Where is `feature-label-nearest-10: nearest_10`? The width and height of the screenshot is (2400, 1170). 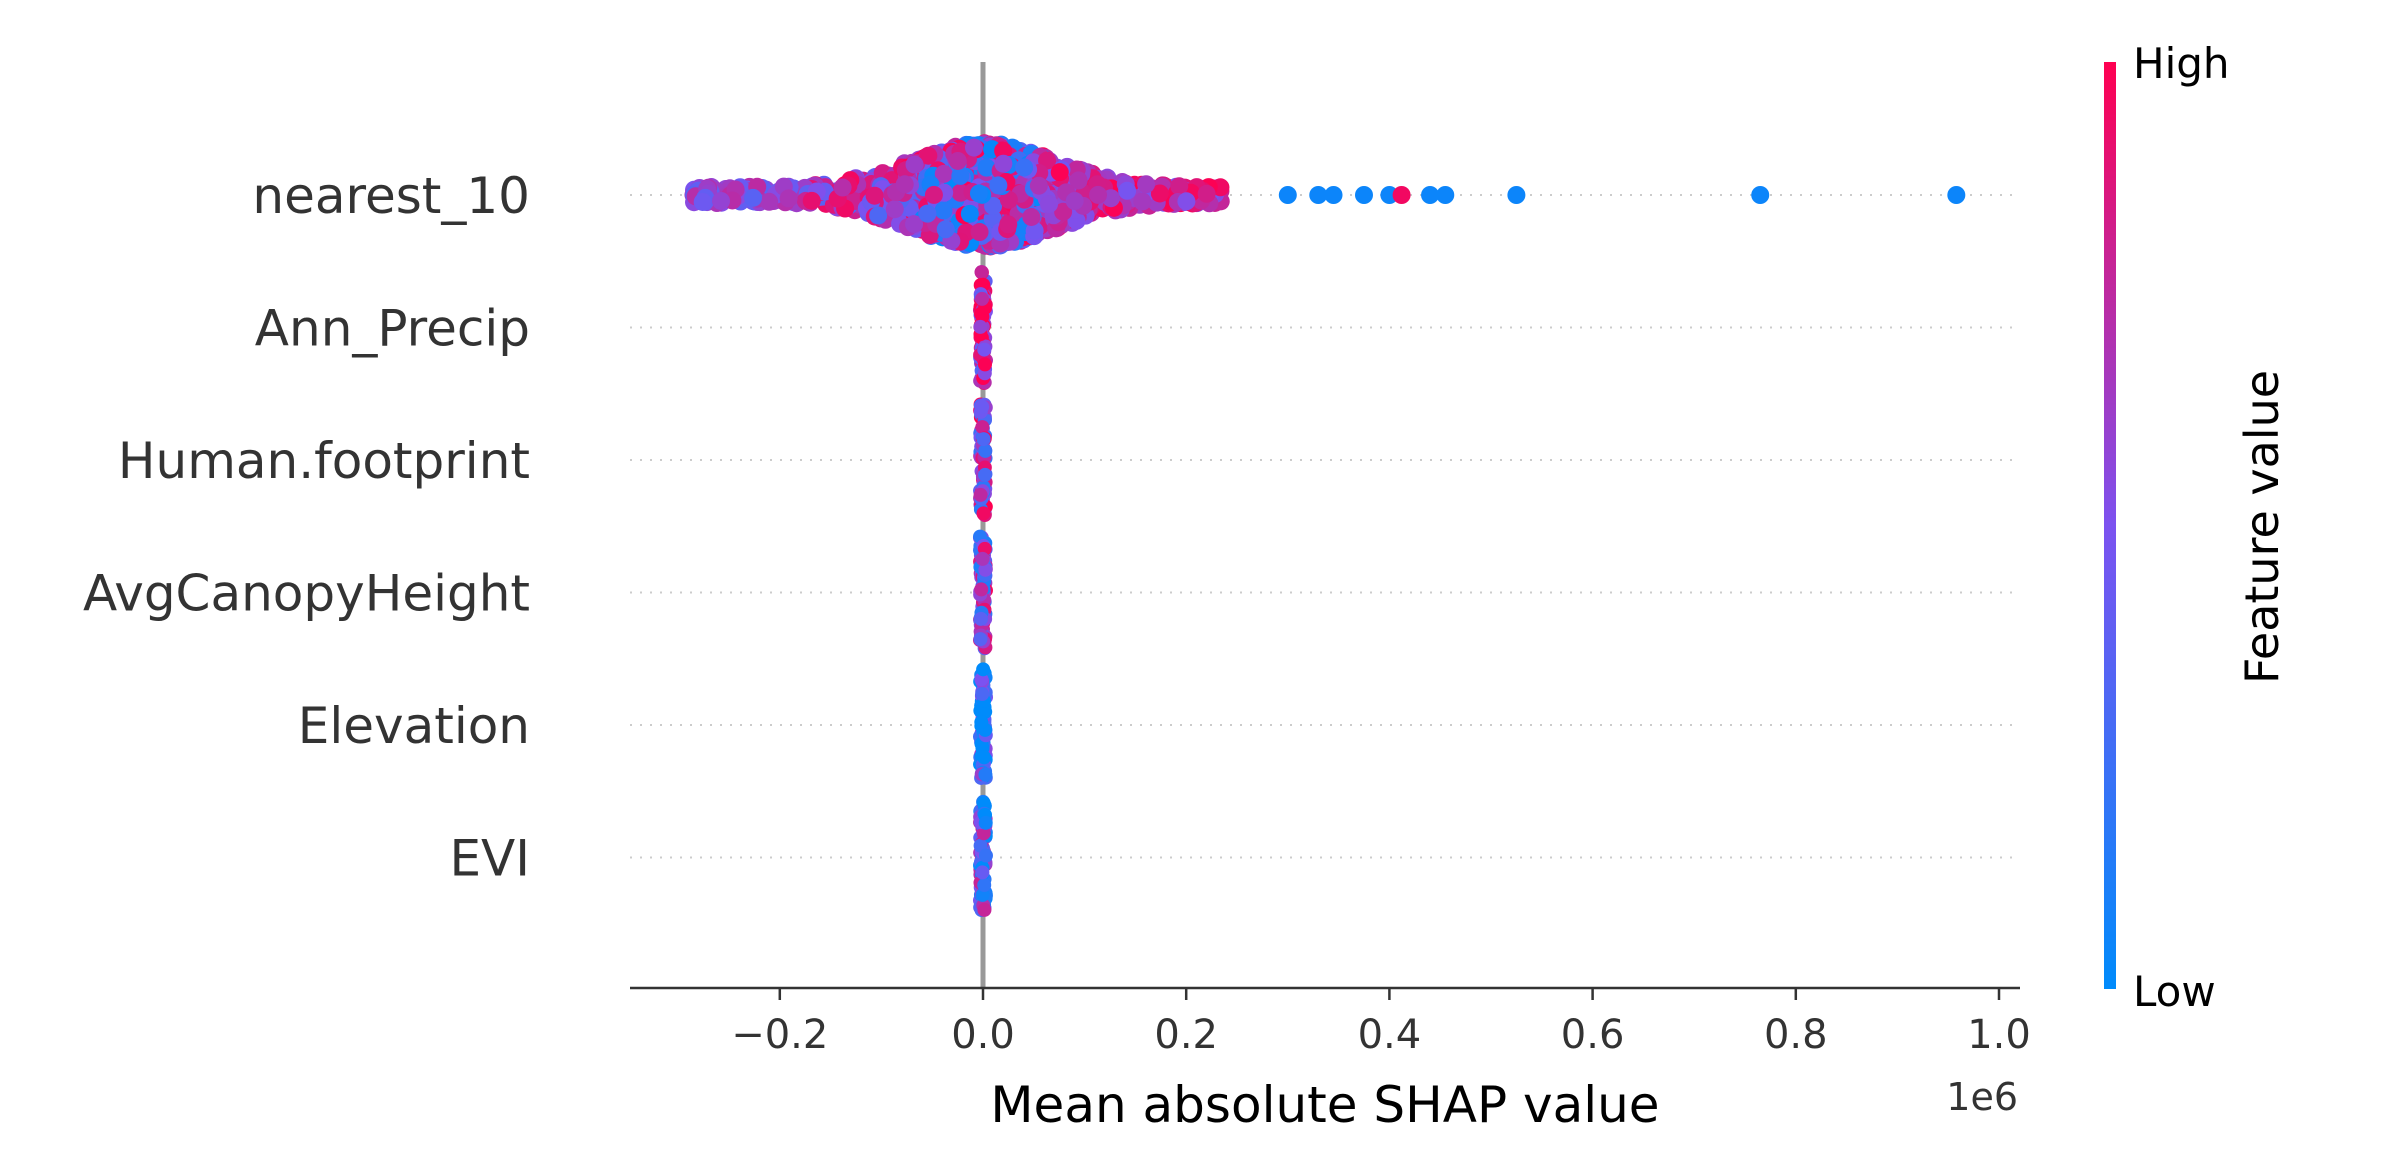
feature-label-nearest-10: nearest_10 is located at coordinates (391, 196).